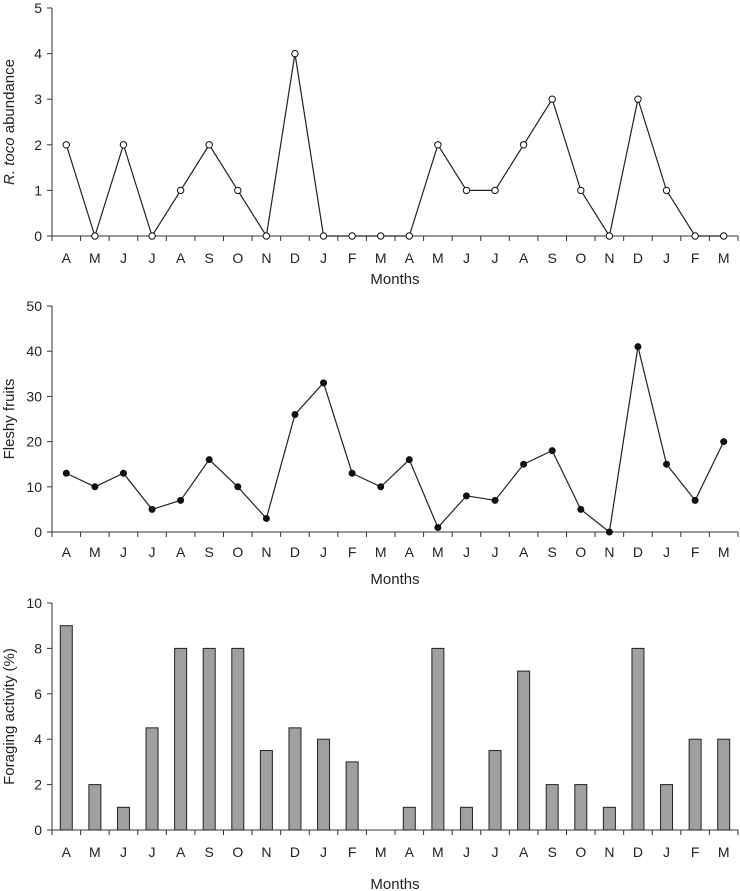 This screenshot has width=740, height=891. I want to click on y-axis-title: Foraging activity (%), so click(9, 716).